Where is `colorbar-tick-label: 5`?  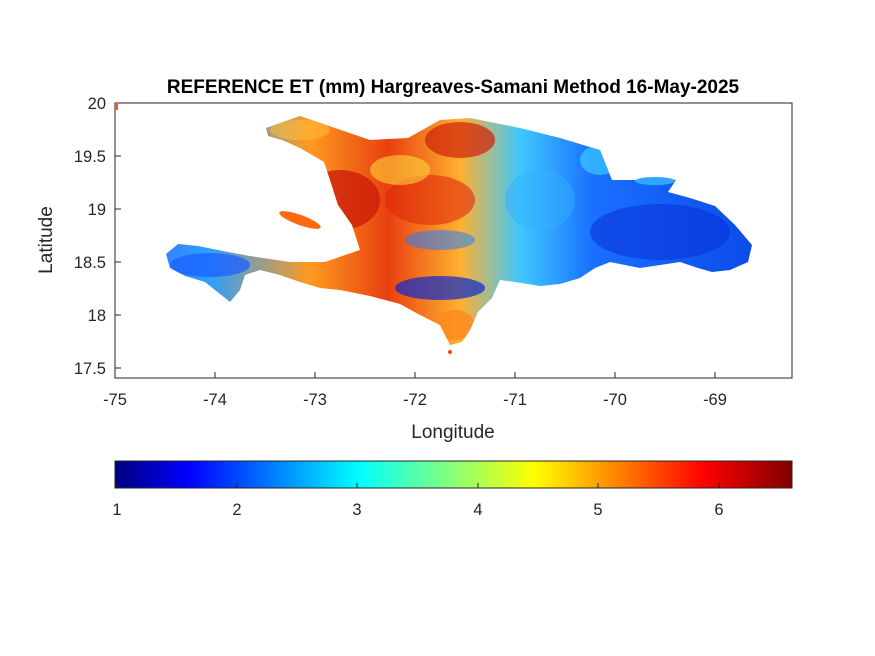
colorbar-tick-label: 5 is located at coordinates (597, 510).